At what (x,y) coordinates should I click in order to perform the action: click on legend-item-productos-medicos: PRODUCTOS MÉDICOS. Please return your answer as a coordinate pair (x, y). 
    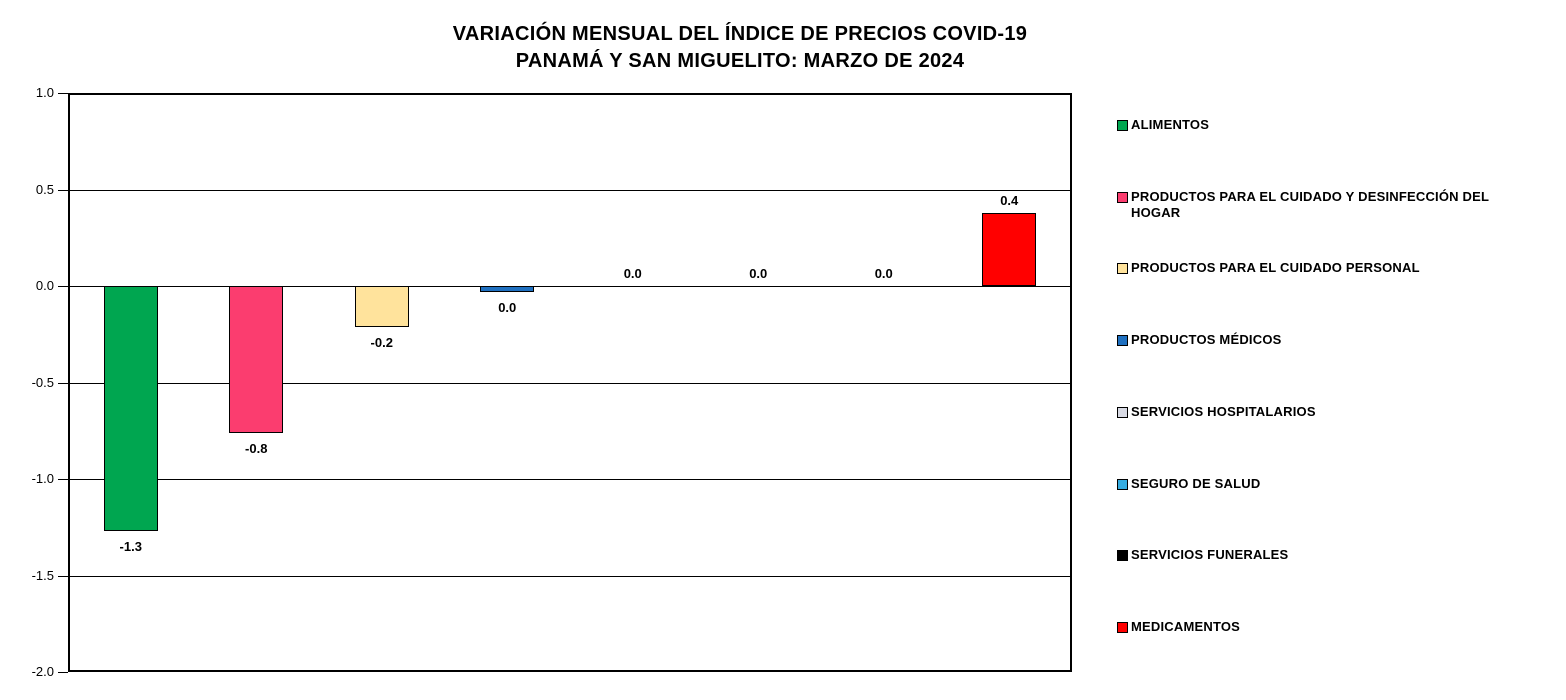
    Looking at the image, I should click on (1327, 340).